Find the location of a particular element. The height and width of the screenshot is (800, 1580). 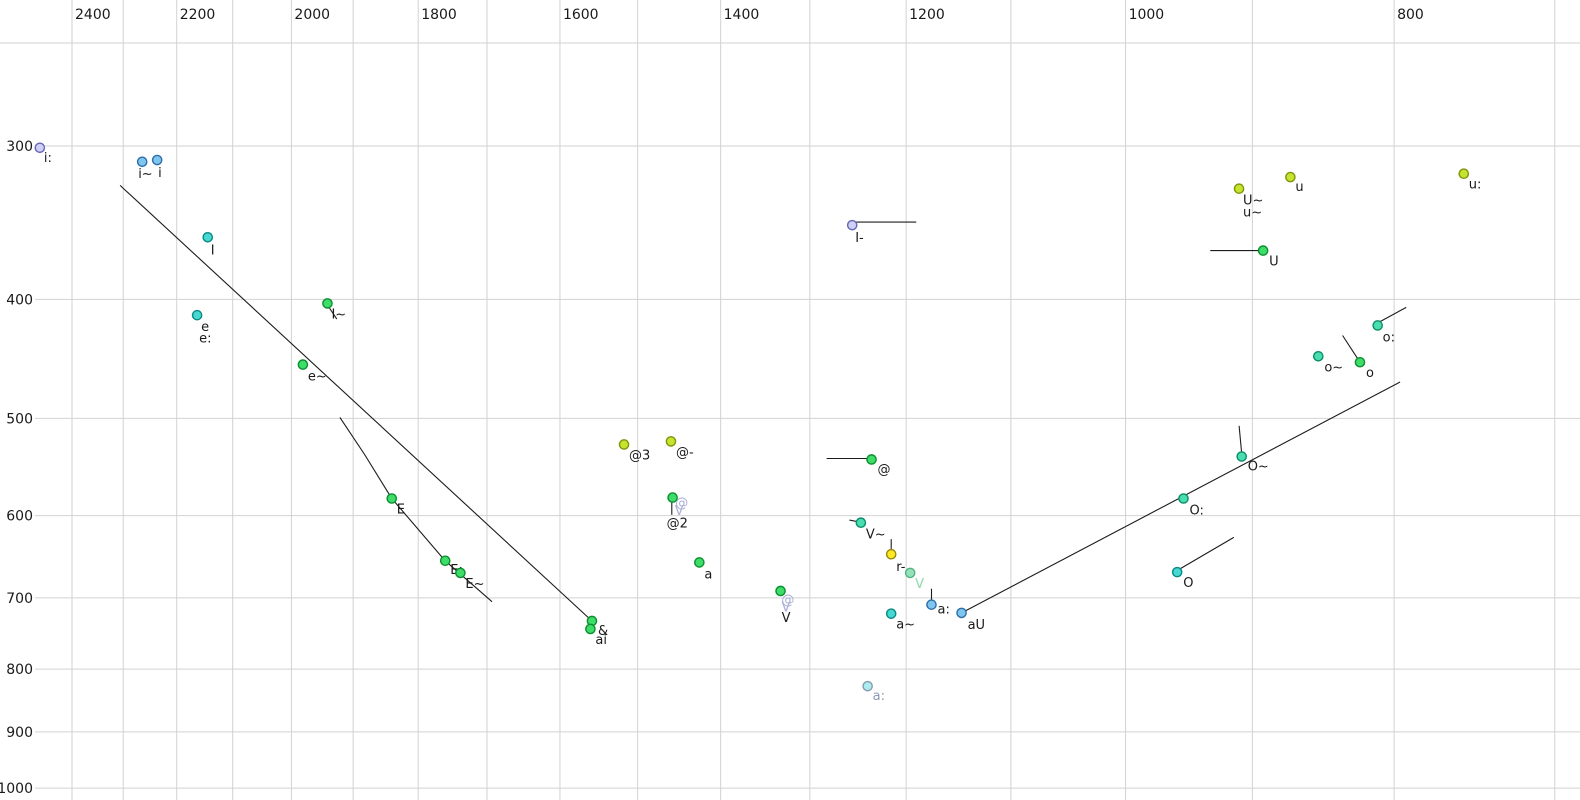

point-label-I-3: I is located at coordinates (213, 250).